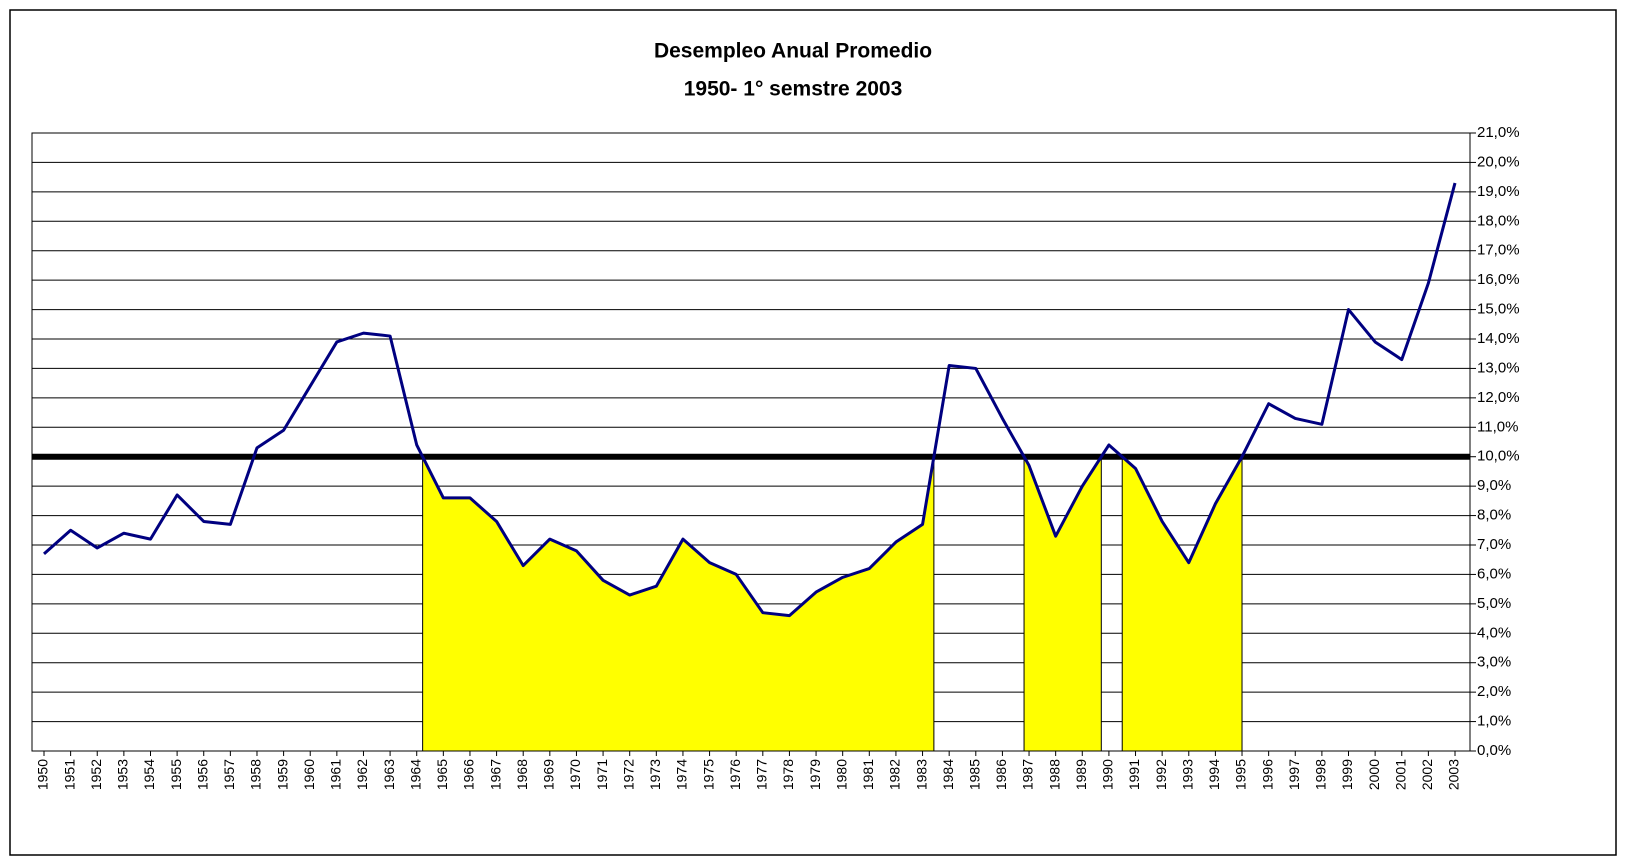  I want to click on x-tick-label: 1967, so click(495, 774).